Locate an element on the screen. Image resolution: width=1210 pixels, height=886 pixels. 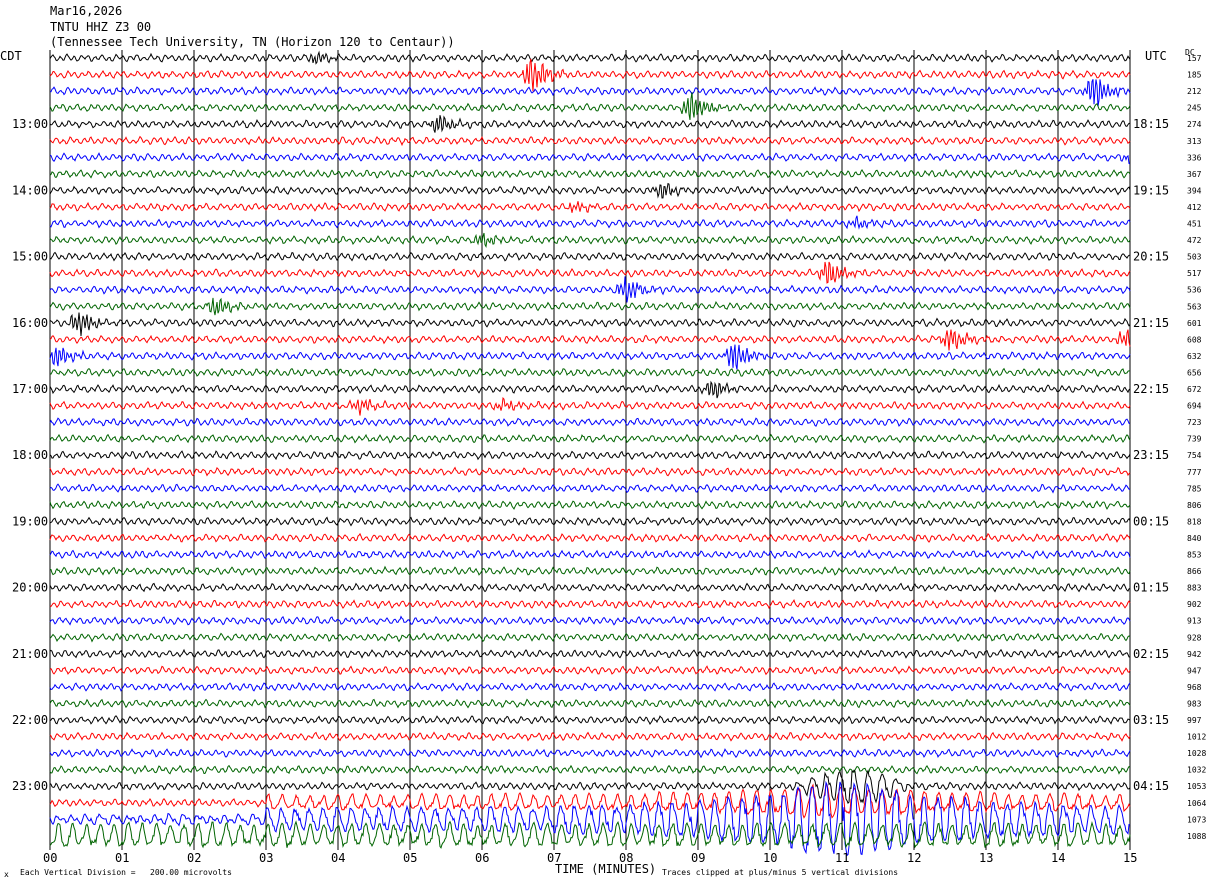
dc-offset-label: 412 is located at coordinates (1194, 207).